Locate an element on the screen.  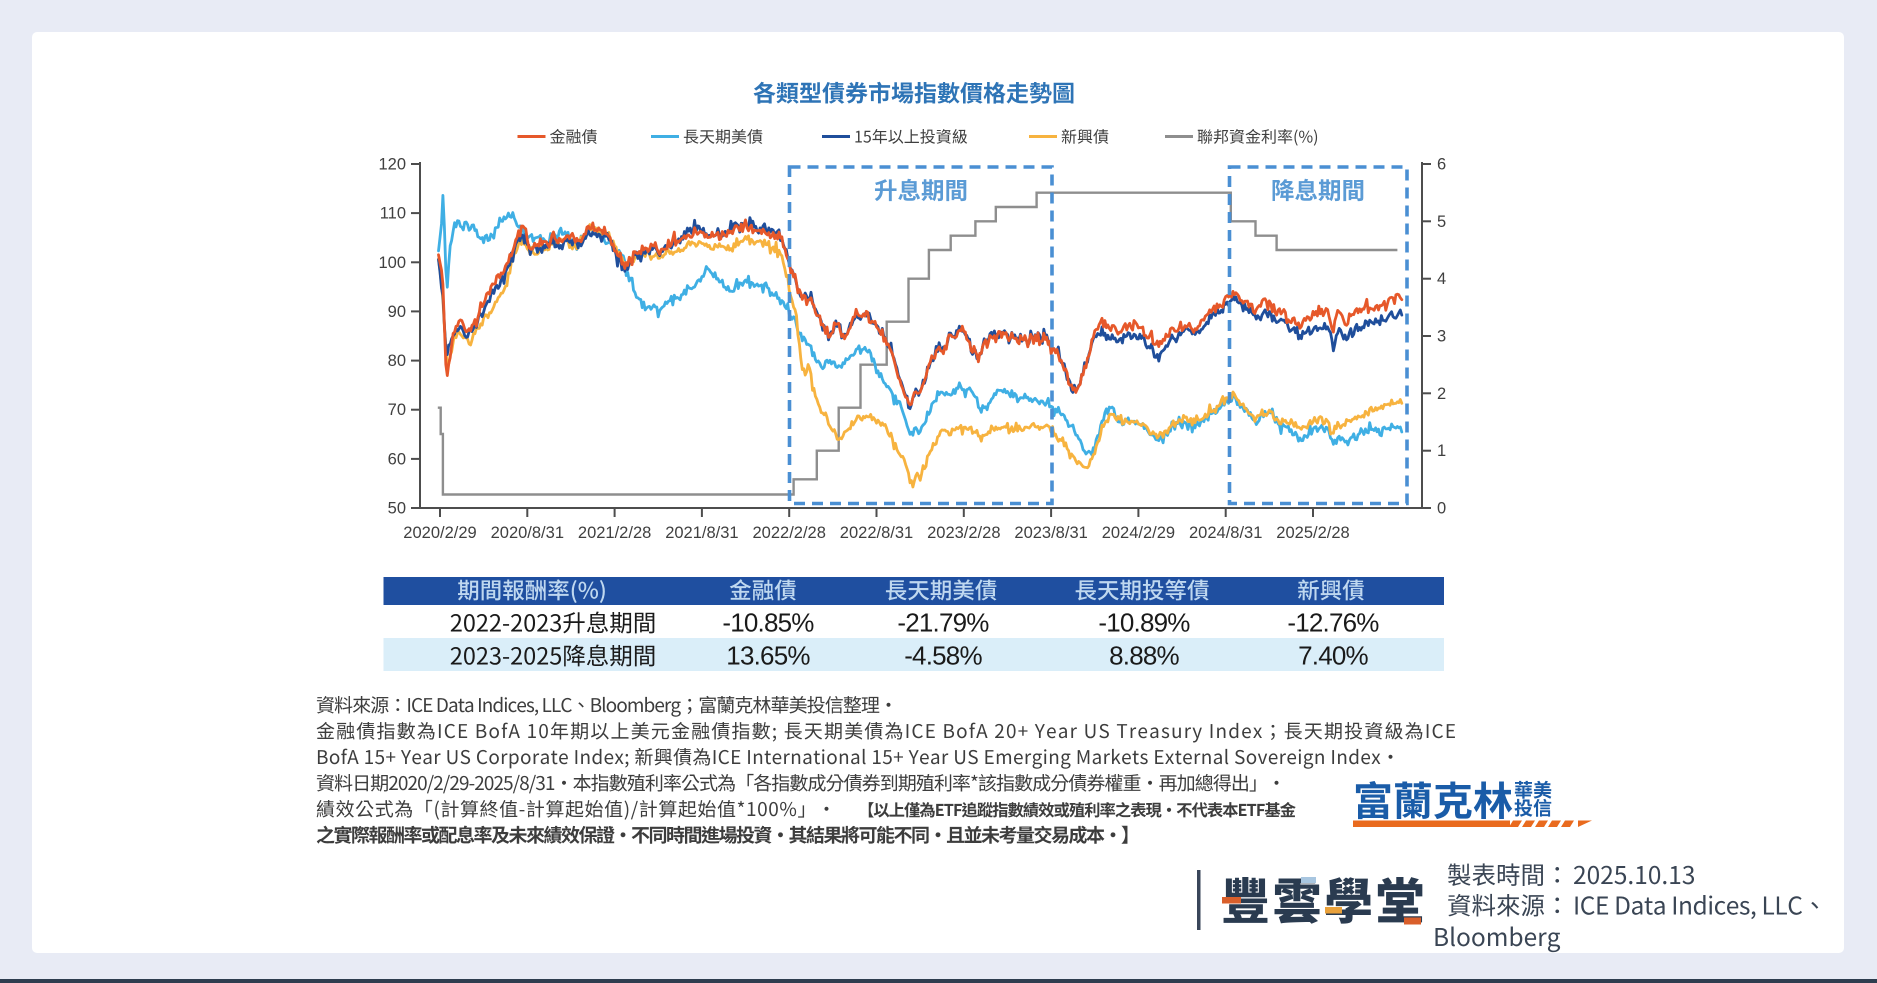
svg-text: 2021/8/31 is located at coordinates (701, 533).